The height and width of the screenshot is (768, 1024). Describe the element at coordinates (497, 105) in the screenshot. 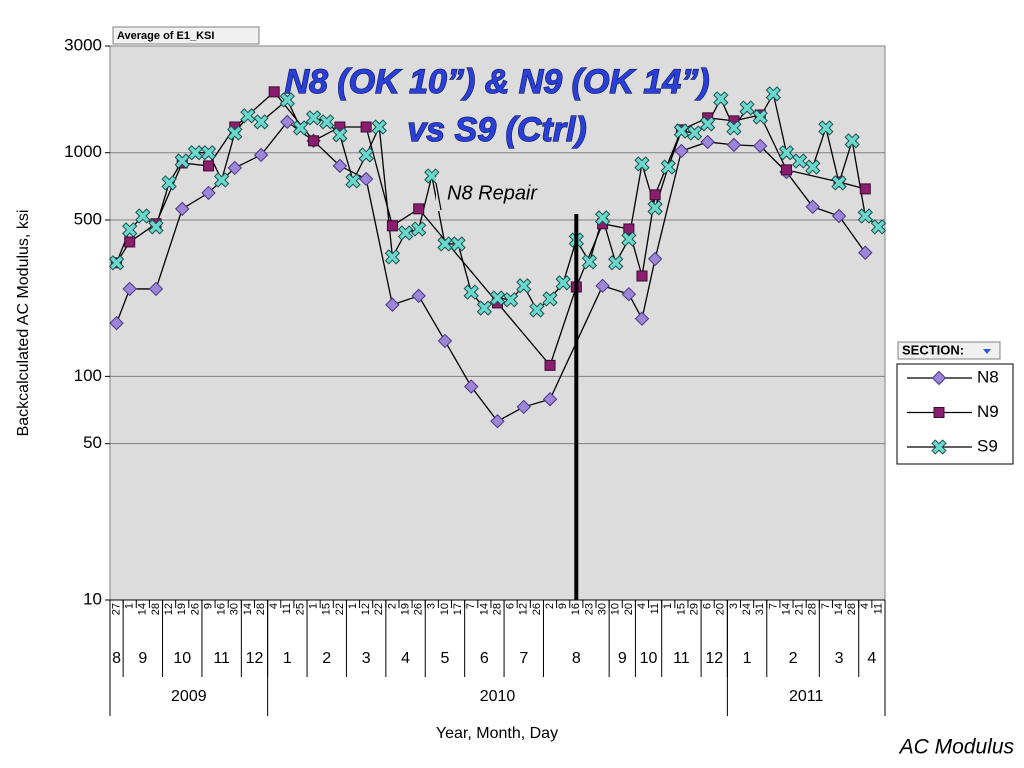

I see `title-group: N8 (OK 10”) & N9 (OK 14”) vs S9 (Ctrl)` at that location.